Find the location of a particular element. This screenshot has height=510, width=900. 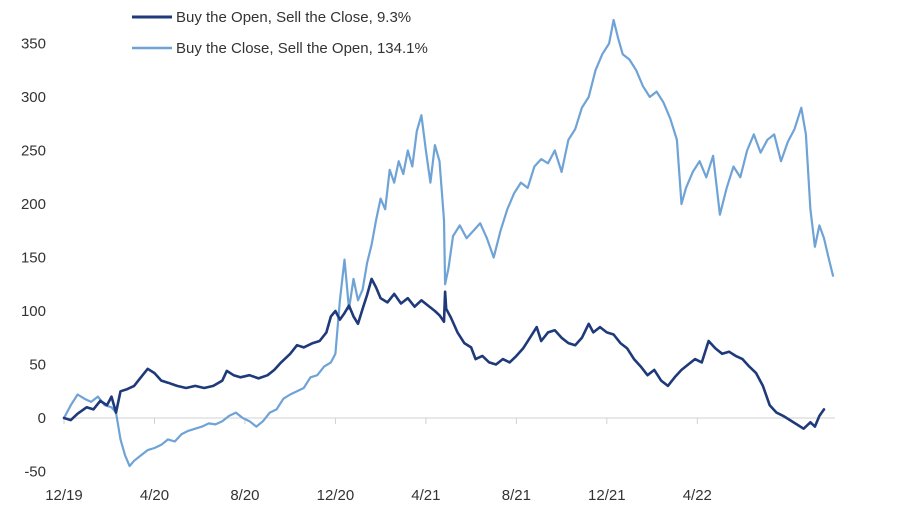

x-tick-label: 4/22 is located at coordinates (697, 495).